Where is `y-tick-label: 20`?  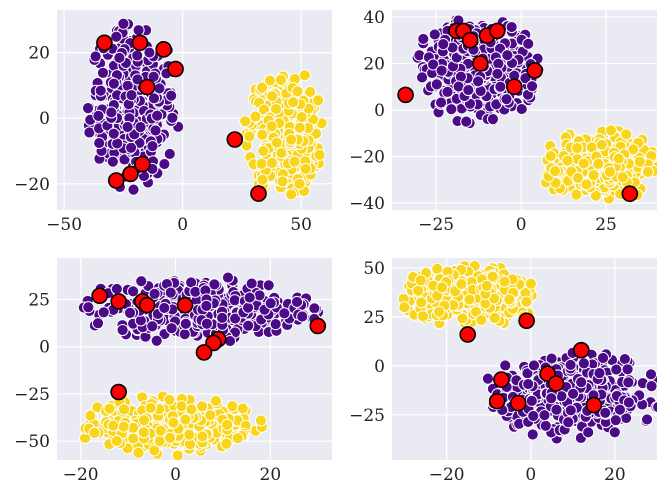
y-tick-label: 20 is located at coordinates (39, 54).